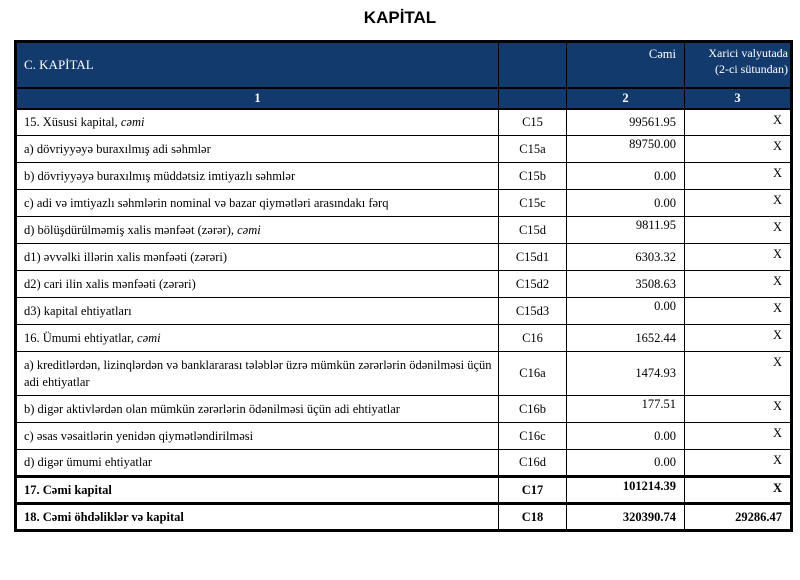  What do you see at coordinates (400, 17) in the screenshot?
I see `page-title: KAPİTAL` at bounding box center [400, 17].